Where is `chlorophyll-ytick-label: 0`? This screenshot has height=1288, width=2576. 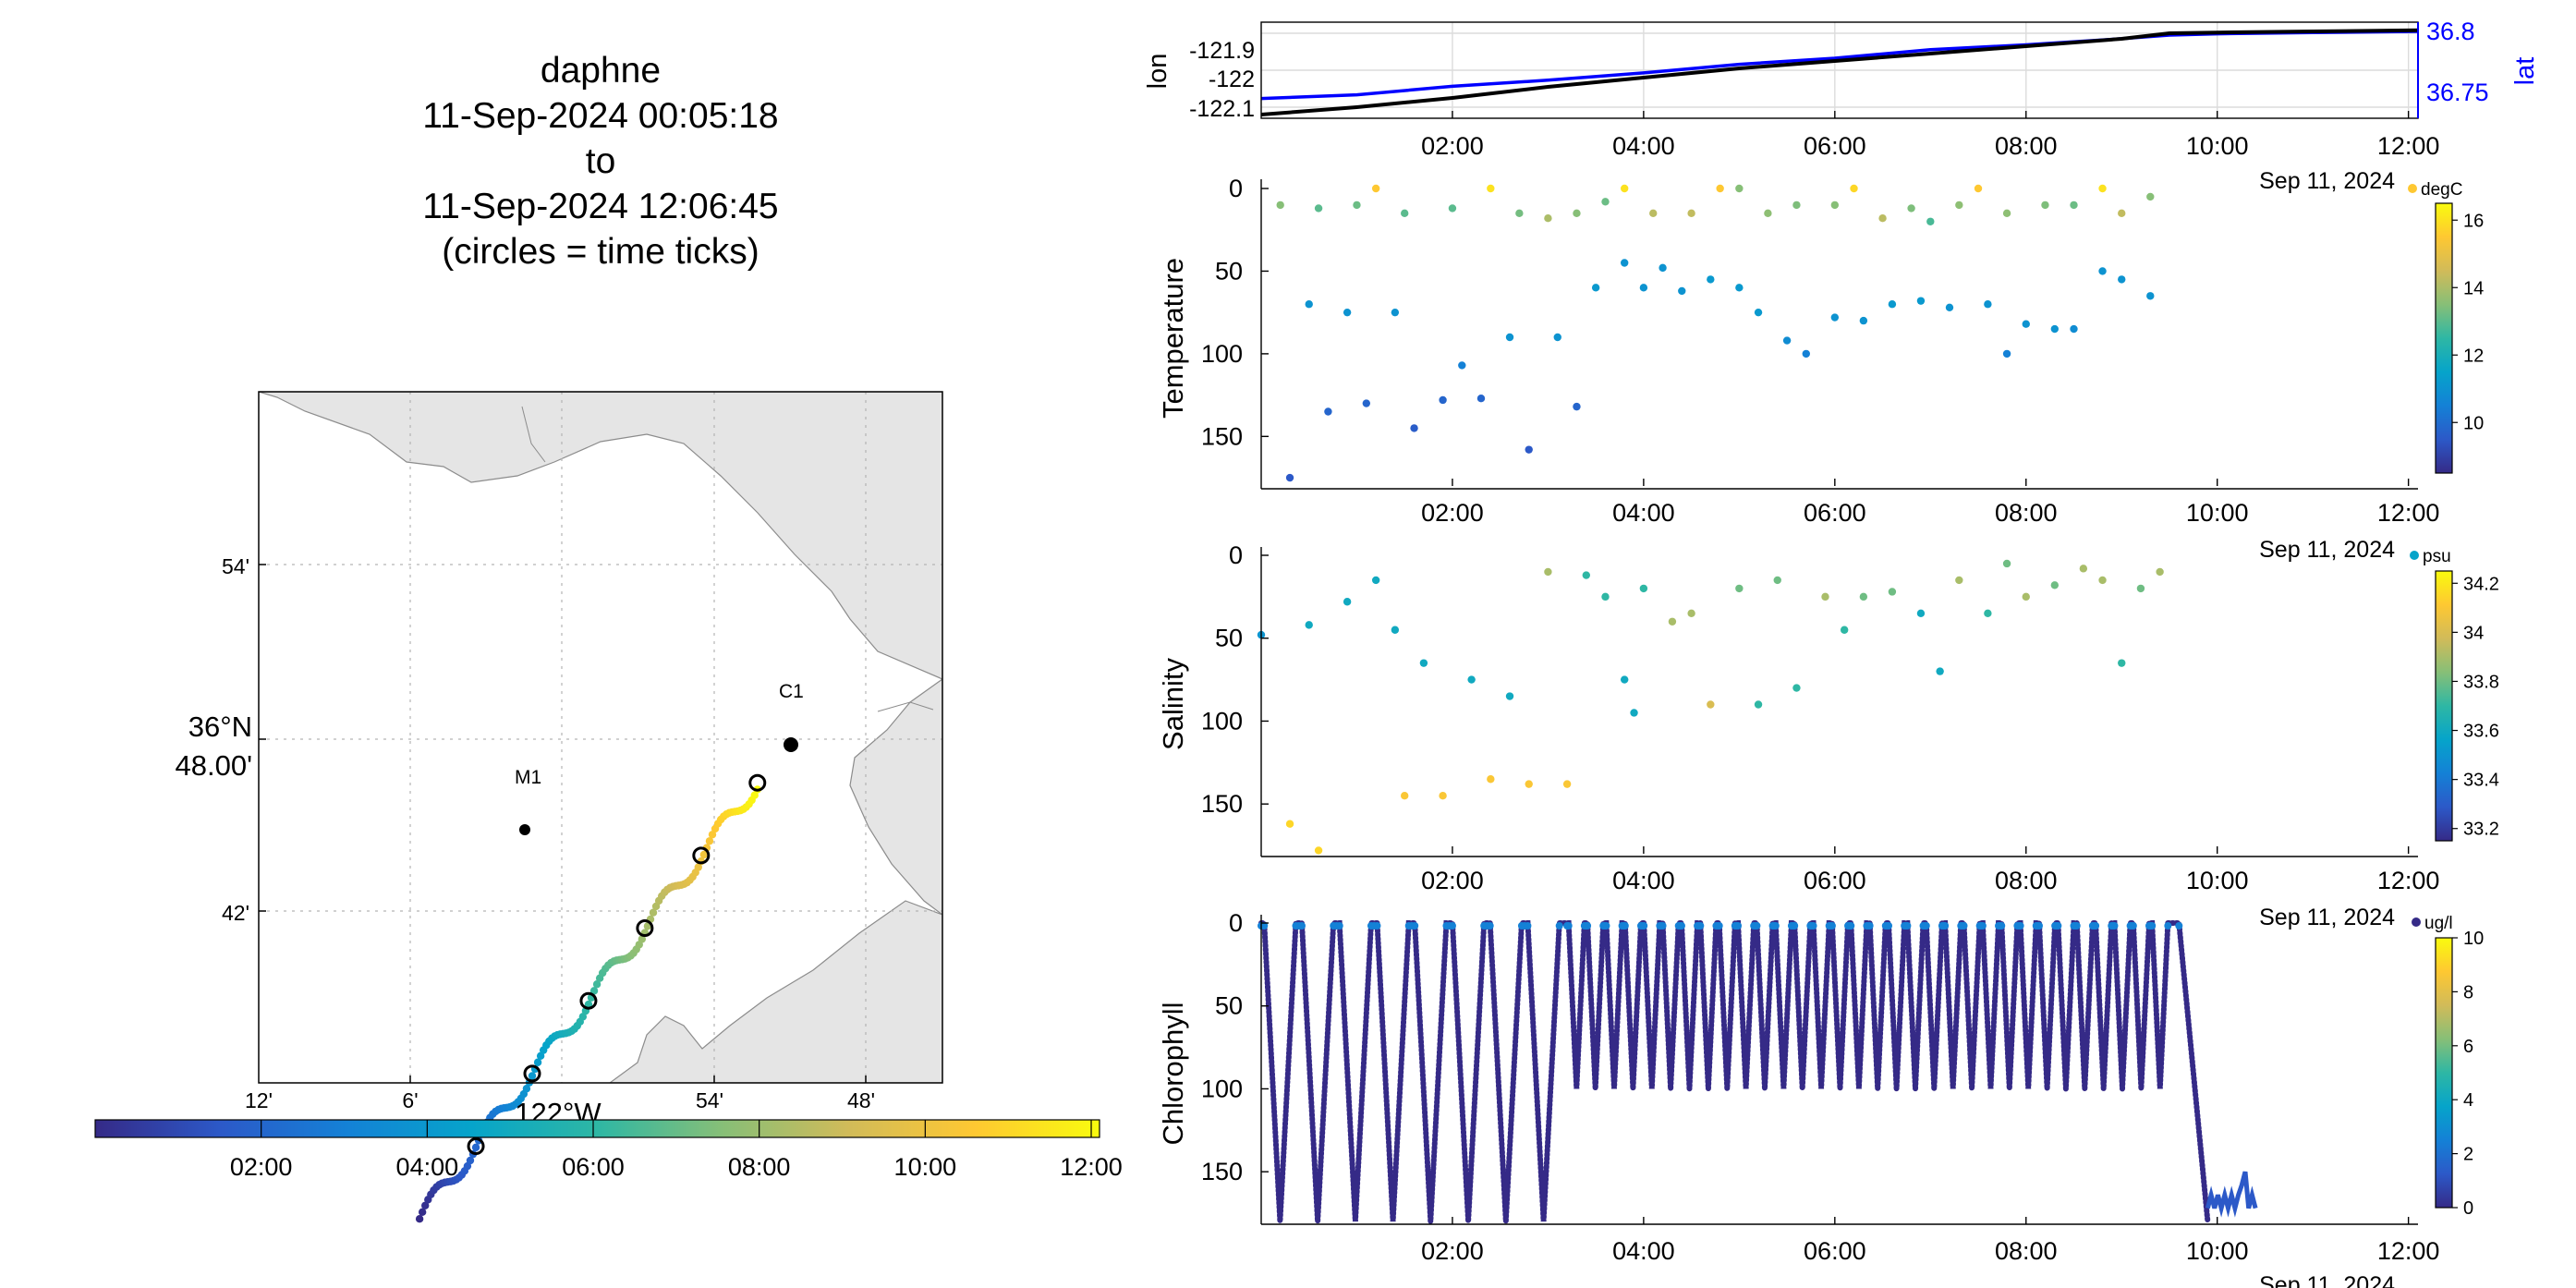
chlorophyll-ytick-label: 0 is located at coordinates (1236, 923).